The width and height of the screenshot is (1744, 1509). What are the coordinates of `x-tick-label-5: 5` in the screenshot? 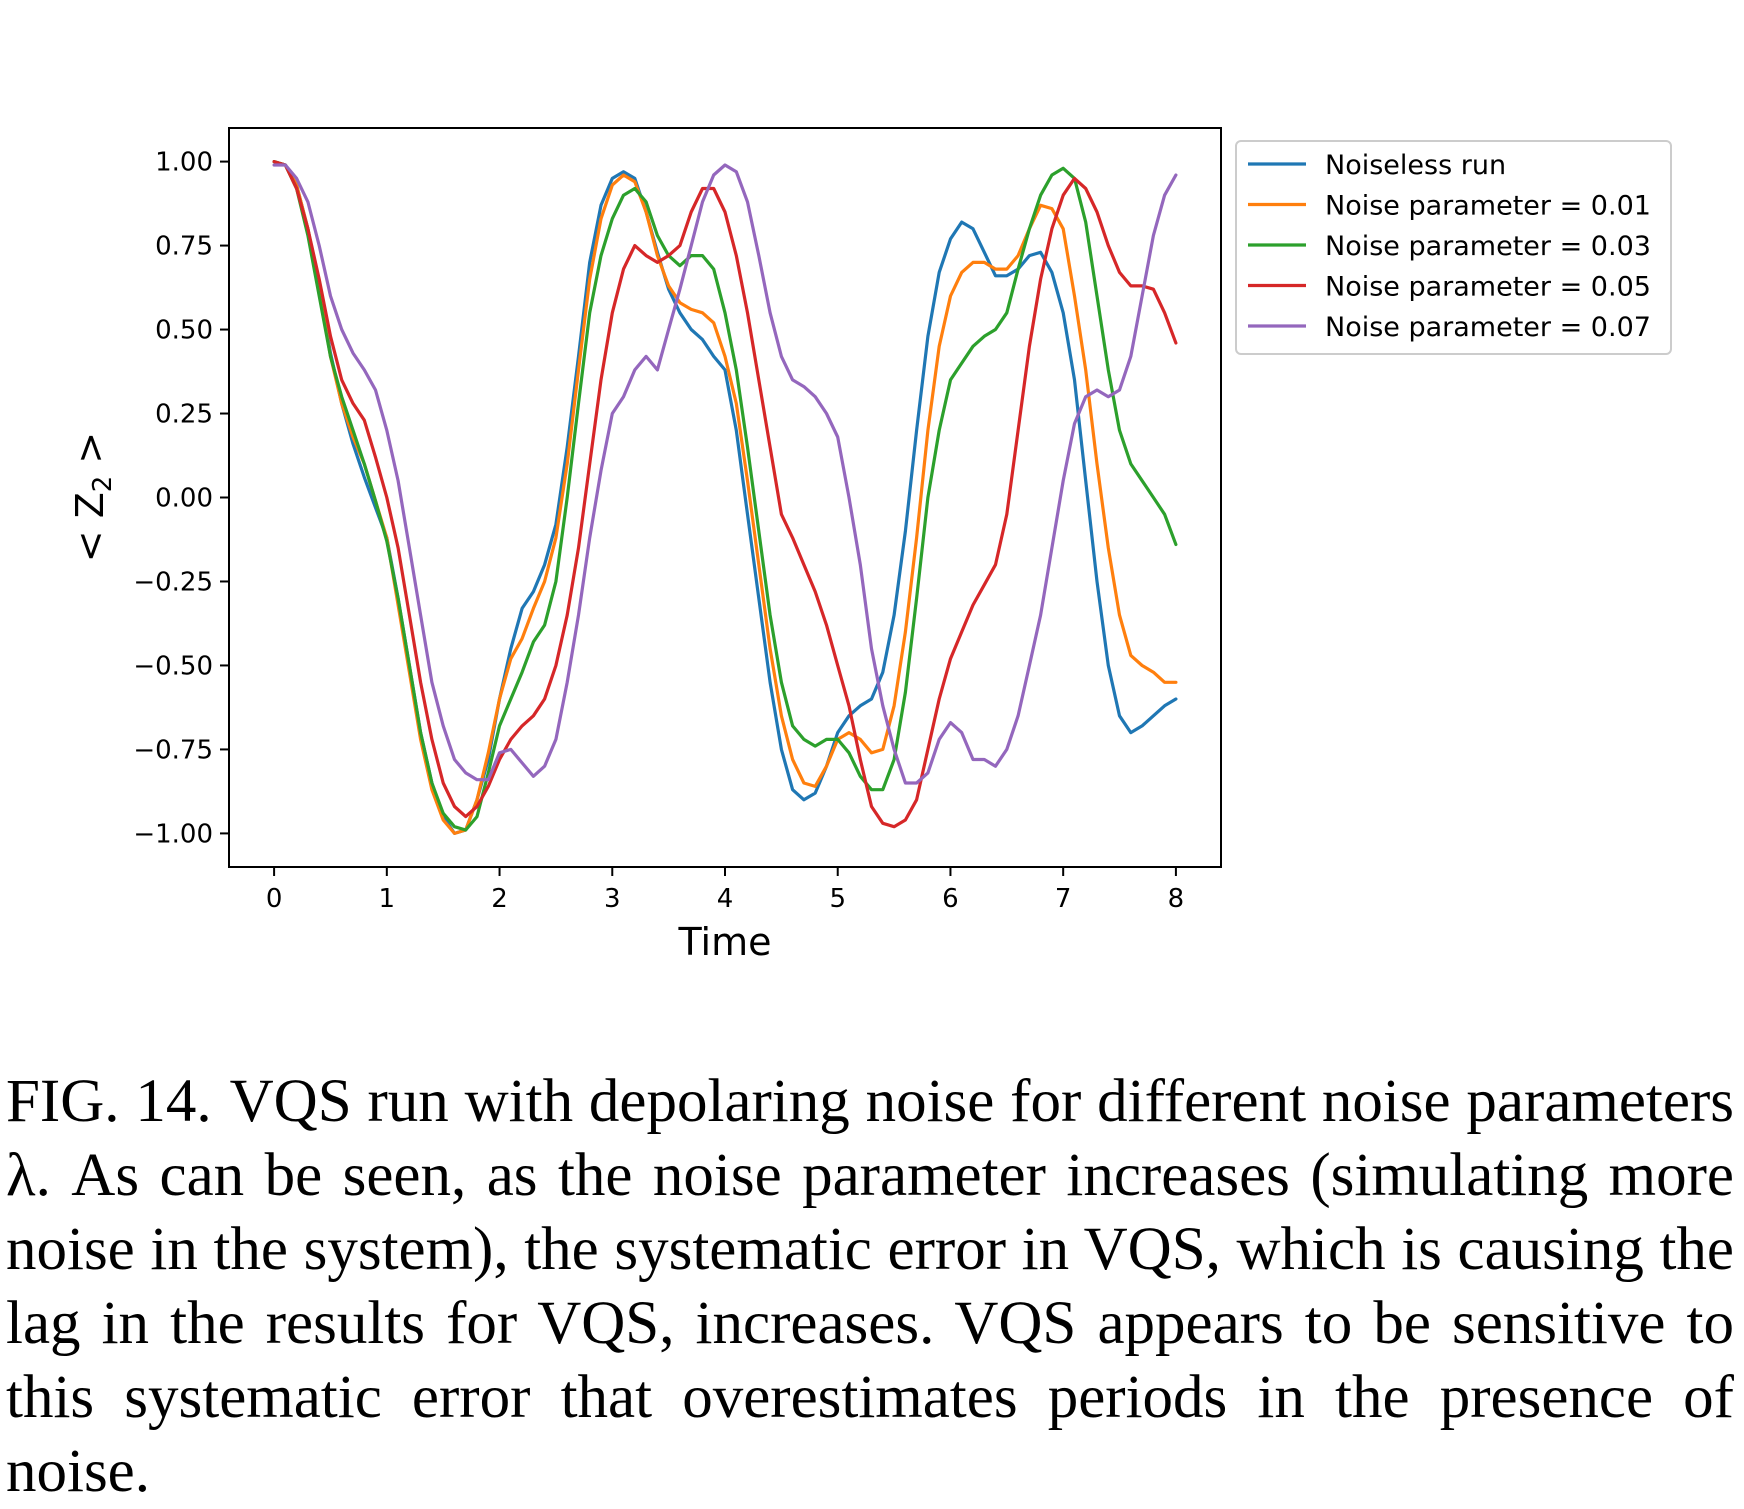 It's located at (837, 899).